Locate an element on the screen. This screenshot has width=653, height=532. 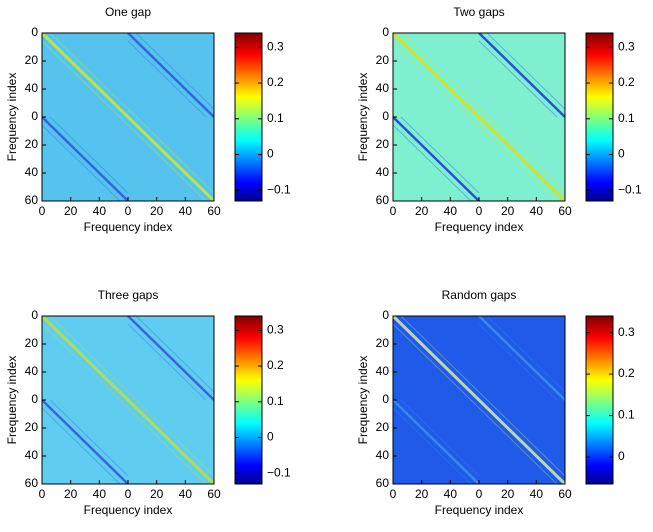
panel-title: Two gaps is located at coordinates (478, 12).